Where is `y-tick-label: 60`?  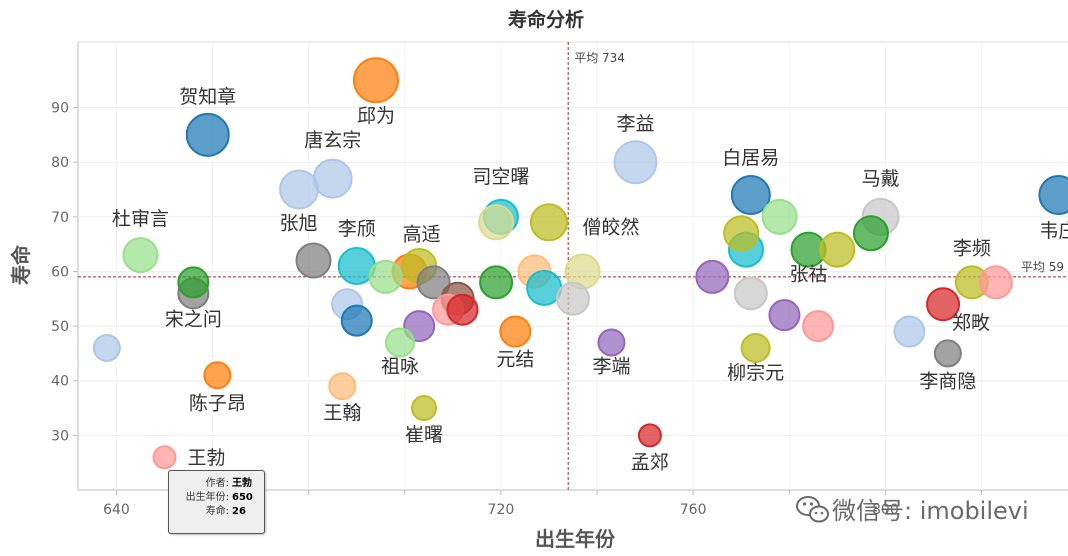
y-tick-label: 60 is located at coordinates (60, 272).